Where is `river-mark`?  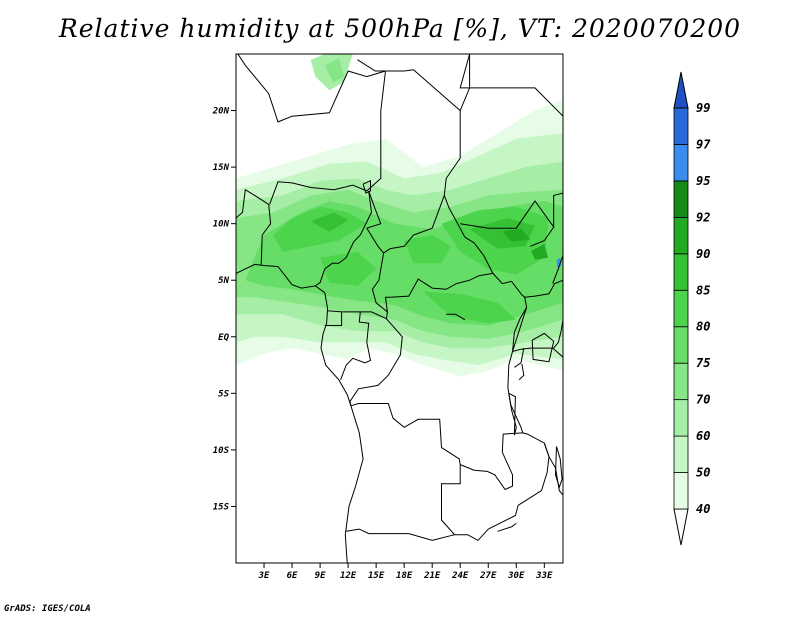
river-mark is located at coordinates (456, 317).